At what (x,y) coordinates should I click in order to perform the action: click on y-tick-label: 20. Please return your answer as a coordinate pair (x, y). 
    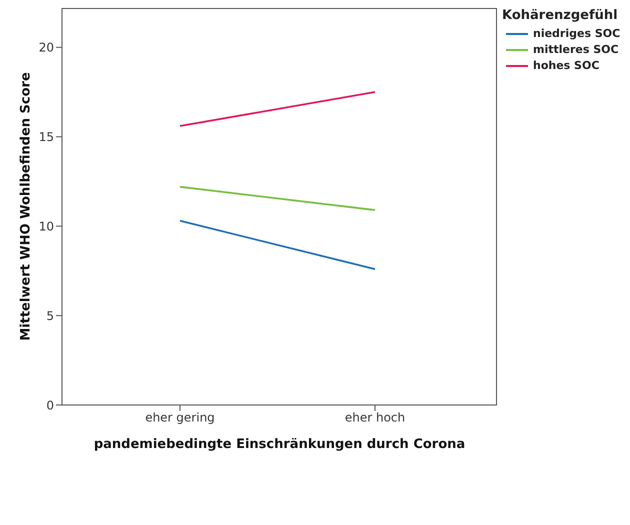
    Looking at the image, I should click on (46, 47).